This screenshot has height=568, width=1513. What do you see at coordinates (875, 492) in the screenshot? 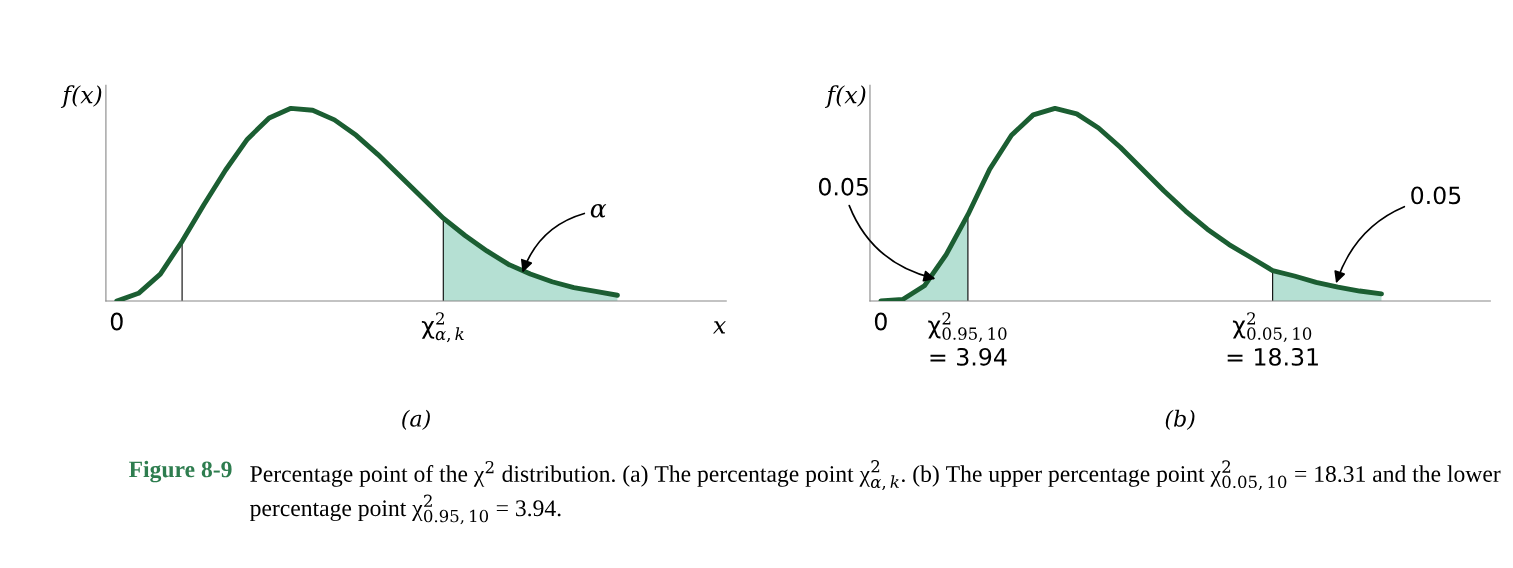
I see `text: Percentage point of the χ$^{2}$ distribution. (a) The percentage point χ$^{2}$$_{α,k}$. (b) The upper percentage point χ$^{2}$$_{0.05,10}$ = 18.31 and the lower percentage point χ$^{2}$$_{0.95,10}$ = 3.94.` at bounding box center [875, 492].